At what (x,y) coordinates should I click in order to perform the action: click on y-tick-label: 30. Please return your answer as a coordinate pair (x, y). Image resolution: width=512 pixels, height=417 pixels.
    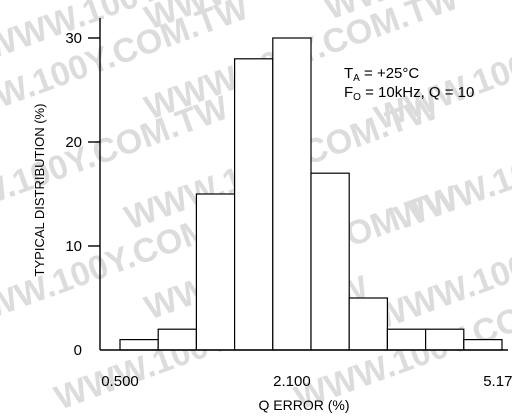
    Looking at the image, I should click on (73, 38).